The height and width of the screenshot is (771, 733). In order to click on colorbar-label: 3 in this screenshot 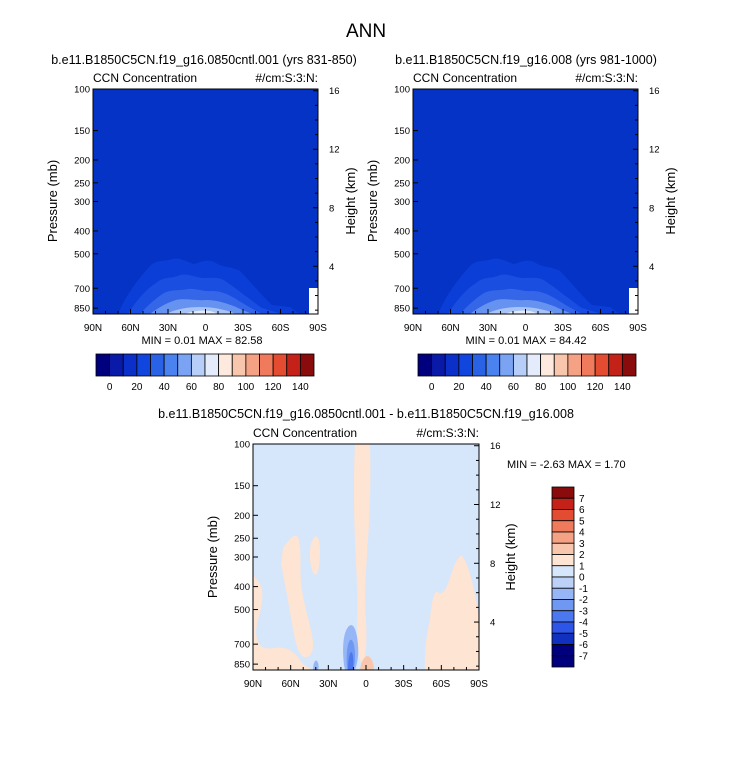, I will do `click(582, 544)`.